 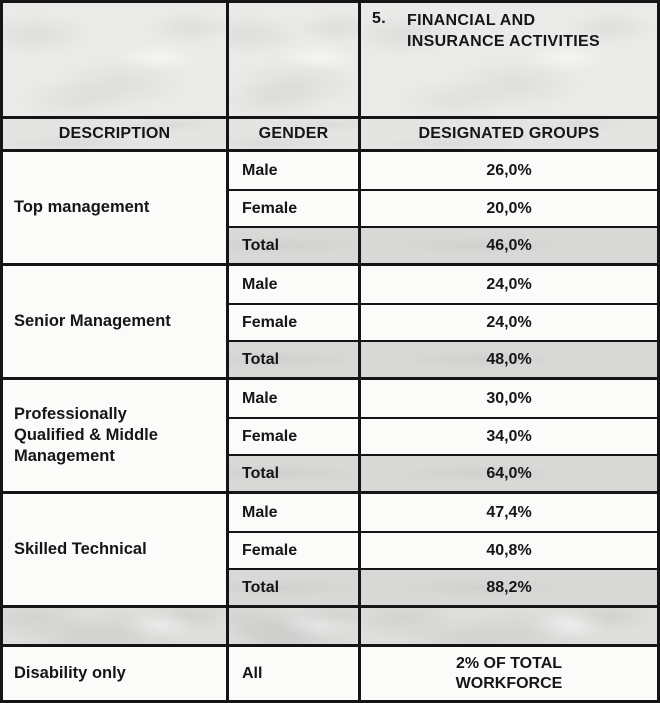 I want to click on description-cell: Skilled Technical, so click(x=116, y=549).